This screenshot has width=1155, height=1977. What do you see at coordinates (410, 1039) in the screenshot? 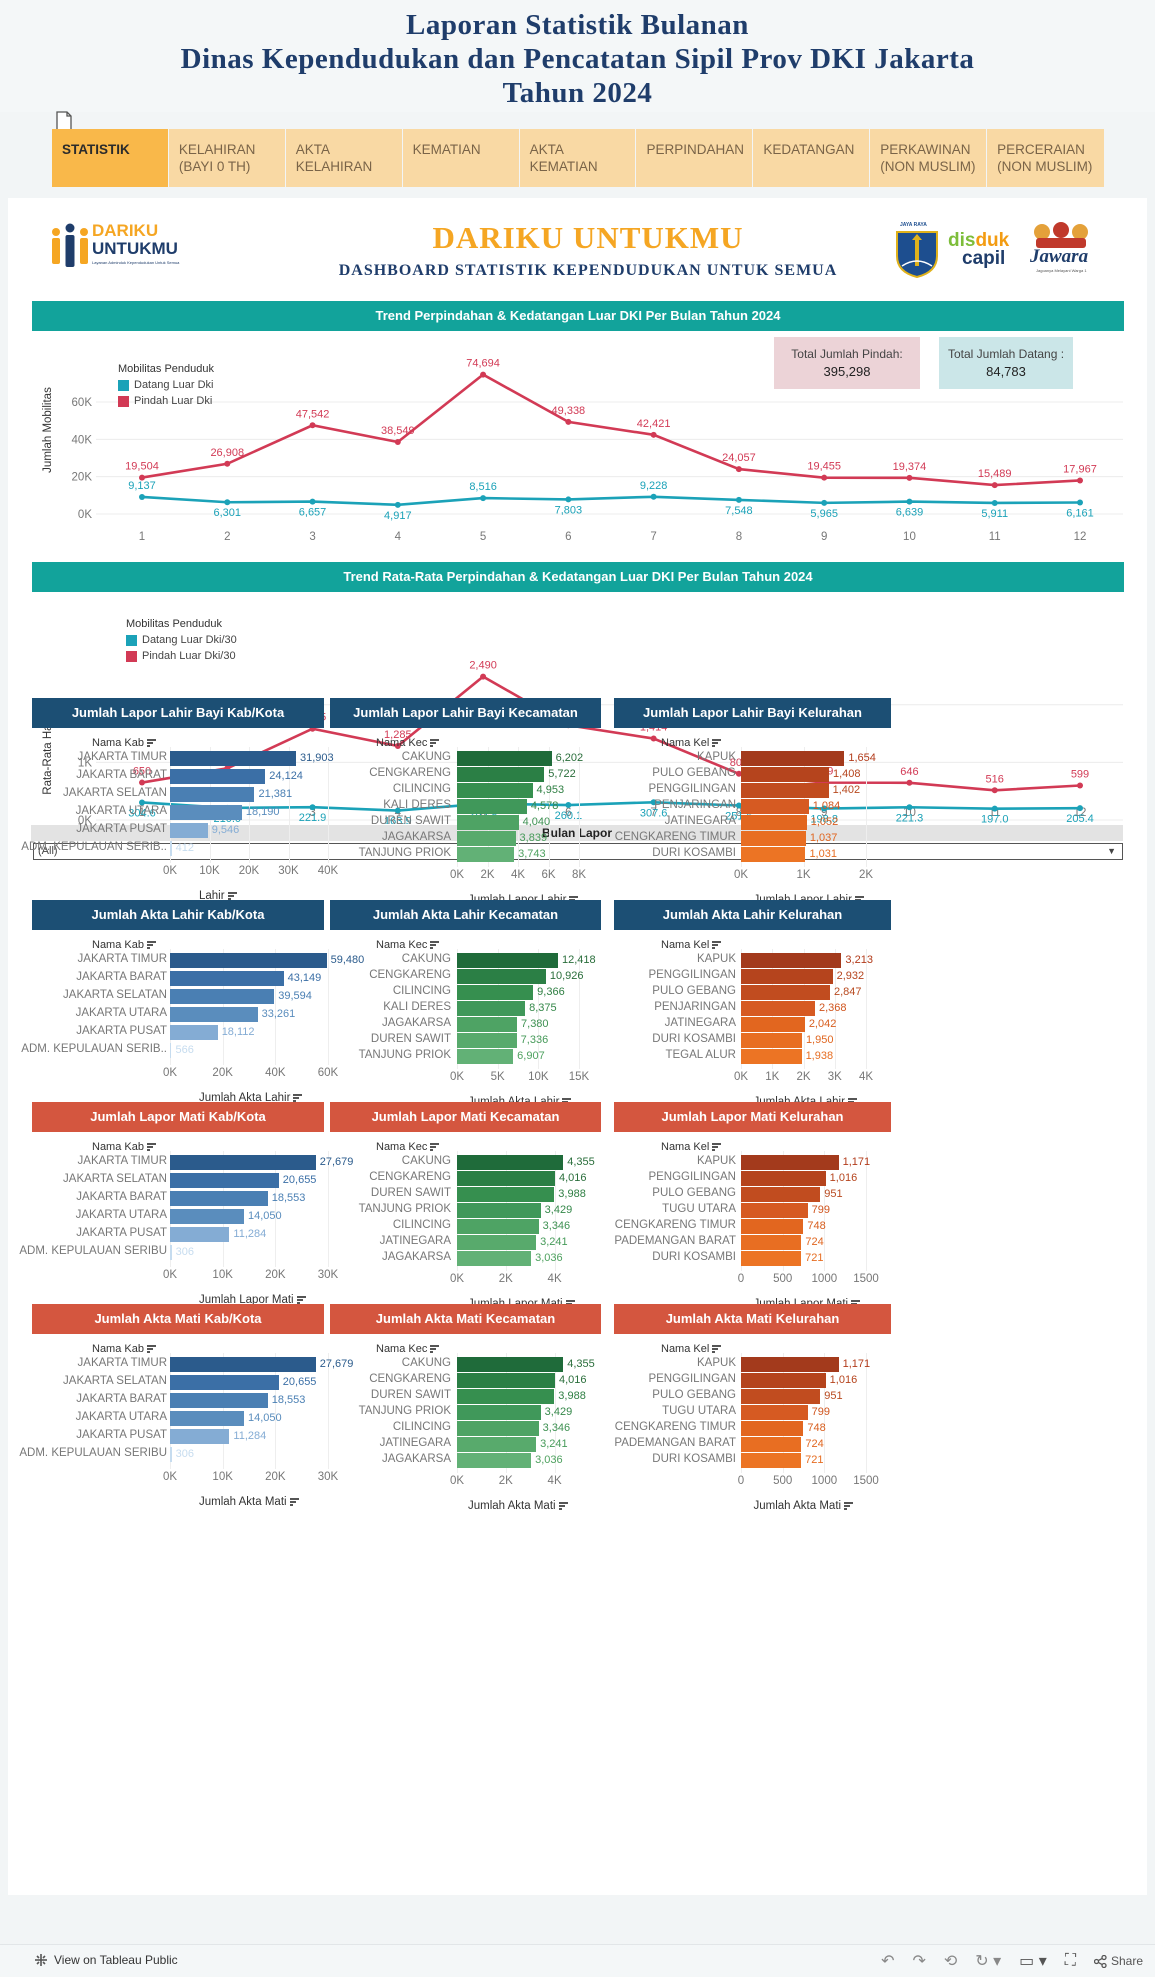
I see `bar-category-label: DUREN SAWIT` at bounding box center [410, 1039].